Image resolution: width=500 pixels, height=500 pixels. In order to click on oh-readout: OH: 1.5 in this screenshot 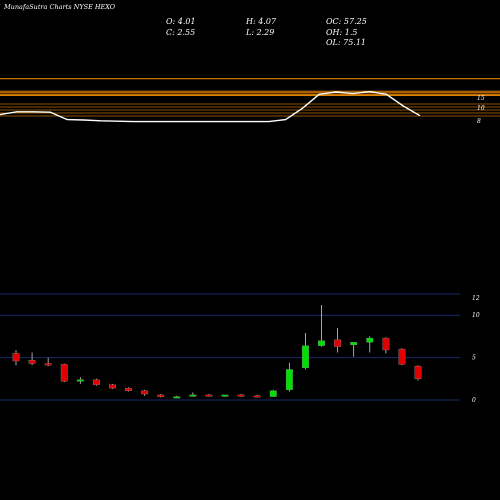, I will do `click(342, 32)`.